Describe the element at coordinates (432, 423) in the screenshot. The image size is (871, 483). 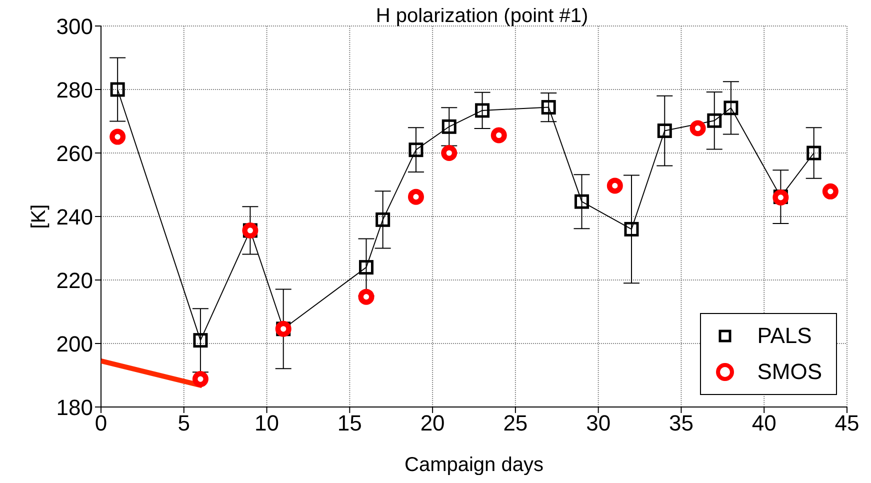
I see `x-tick-label: 20` at that location.